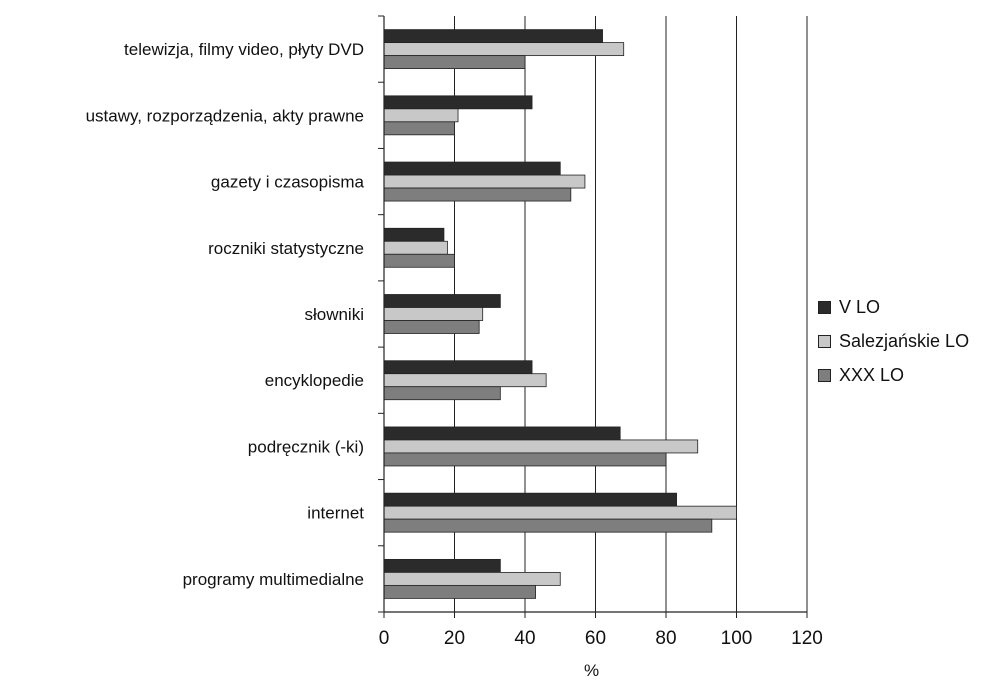  What do you see at coordinates (244, 49) in the screenshot?
I see `category-label: telewizja, filmy video, płyty DVD` at bounding box center [244, 49].